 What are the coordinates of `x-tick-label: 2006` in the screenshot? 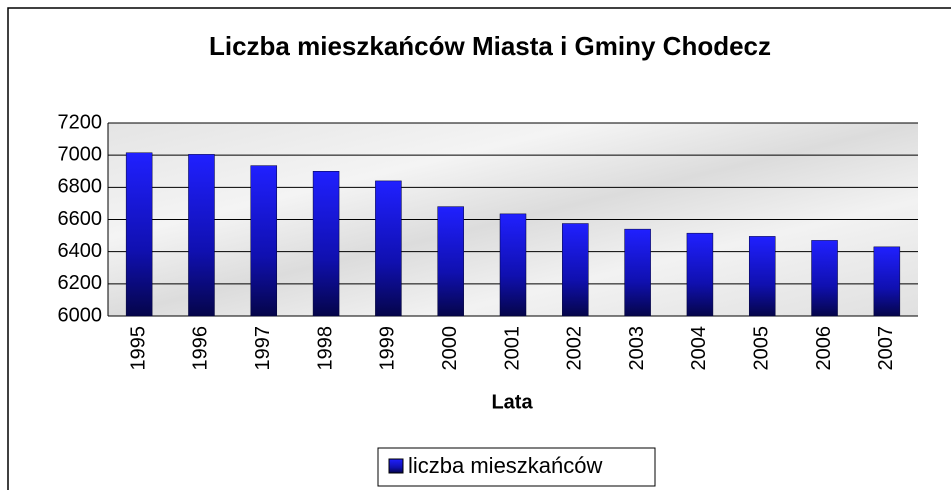 It's located at (824, 348).